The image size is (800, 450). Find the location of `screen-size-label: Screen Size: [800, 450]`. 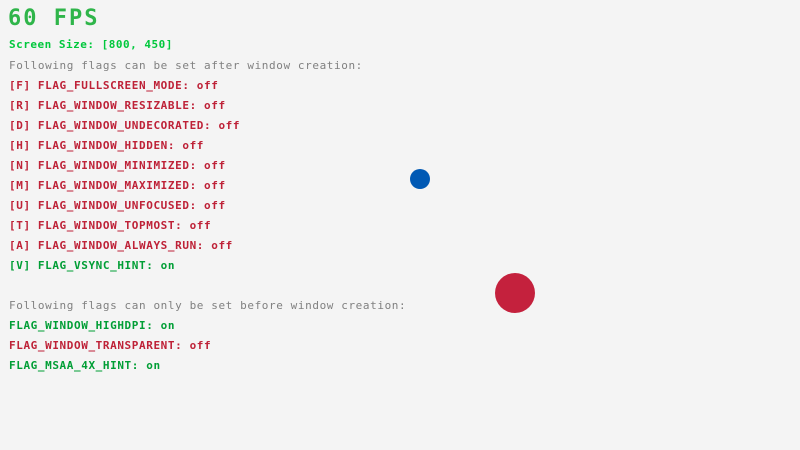

screen-size-label: Screen Size: [800, 450] is located at coordinates (91, 44).